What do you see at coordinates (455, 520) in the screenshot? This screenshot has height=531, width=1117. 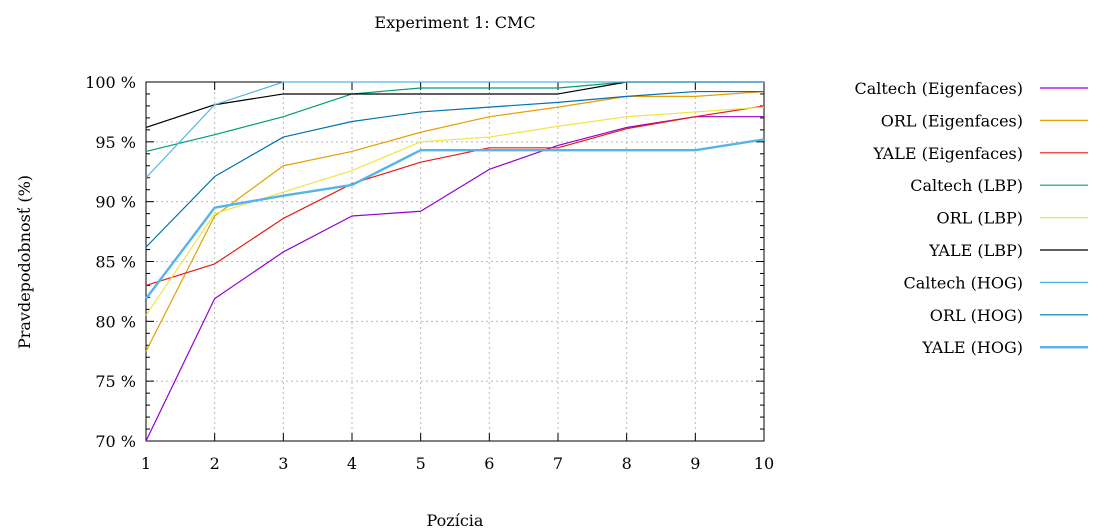 I see `x-axis-label: Pozícia` at bounding box center [455, 520].